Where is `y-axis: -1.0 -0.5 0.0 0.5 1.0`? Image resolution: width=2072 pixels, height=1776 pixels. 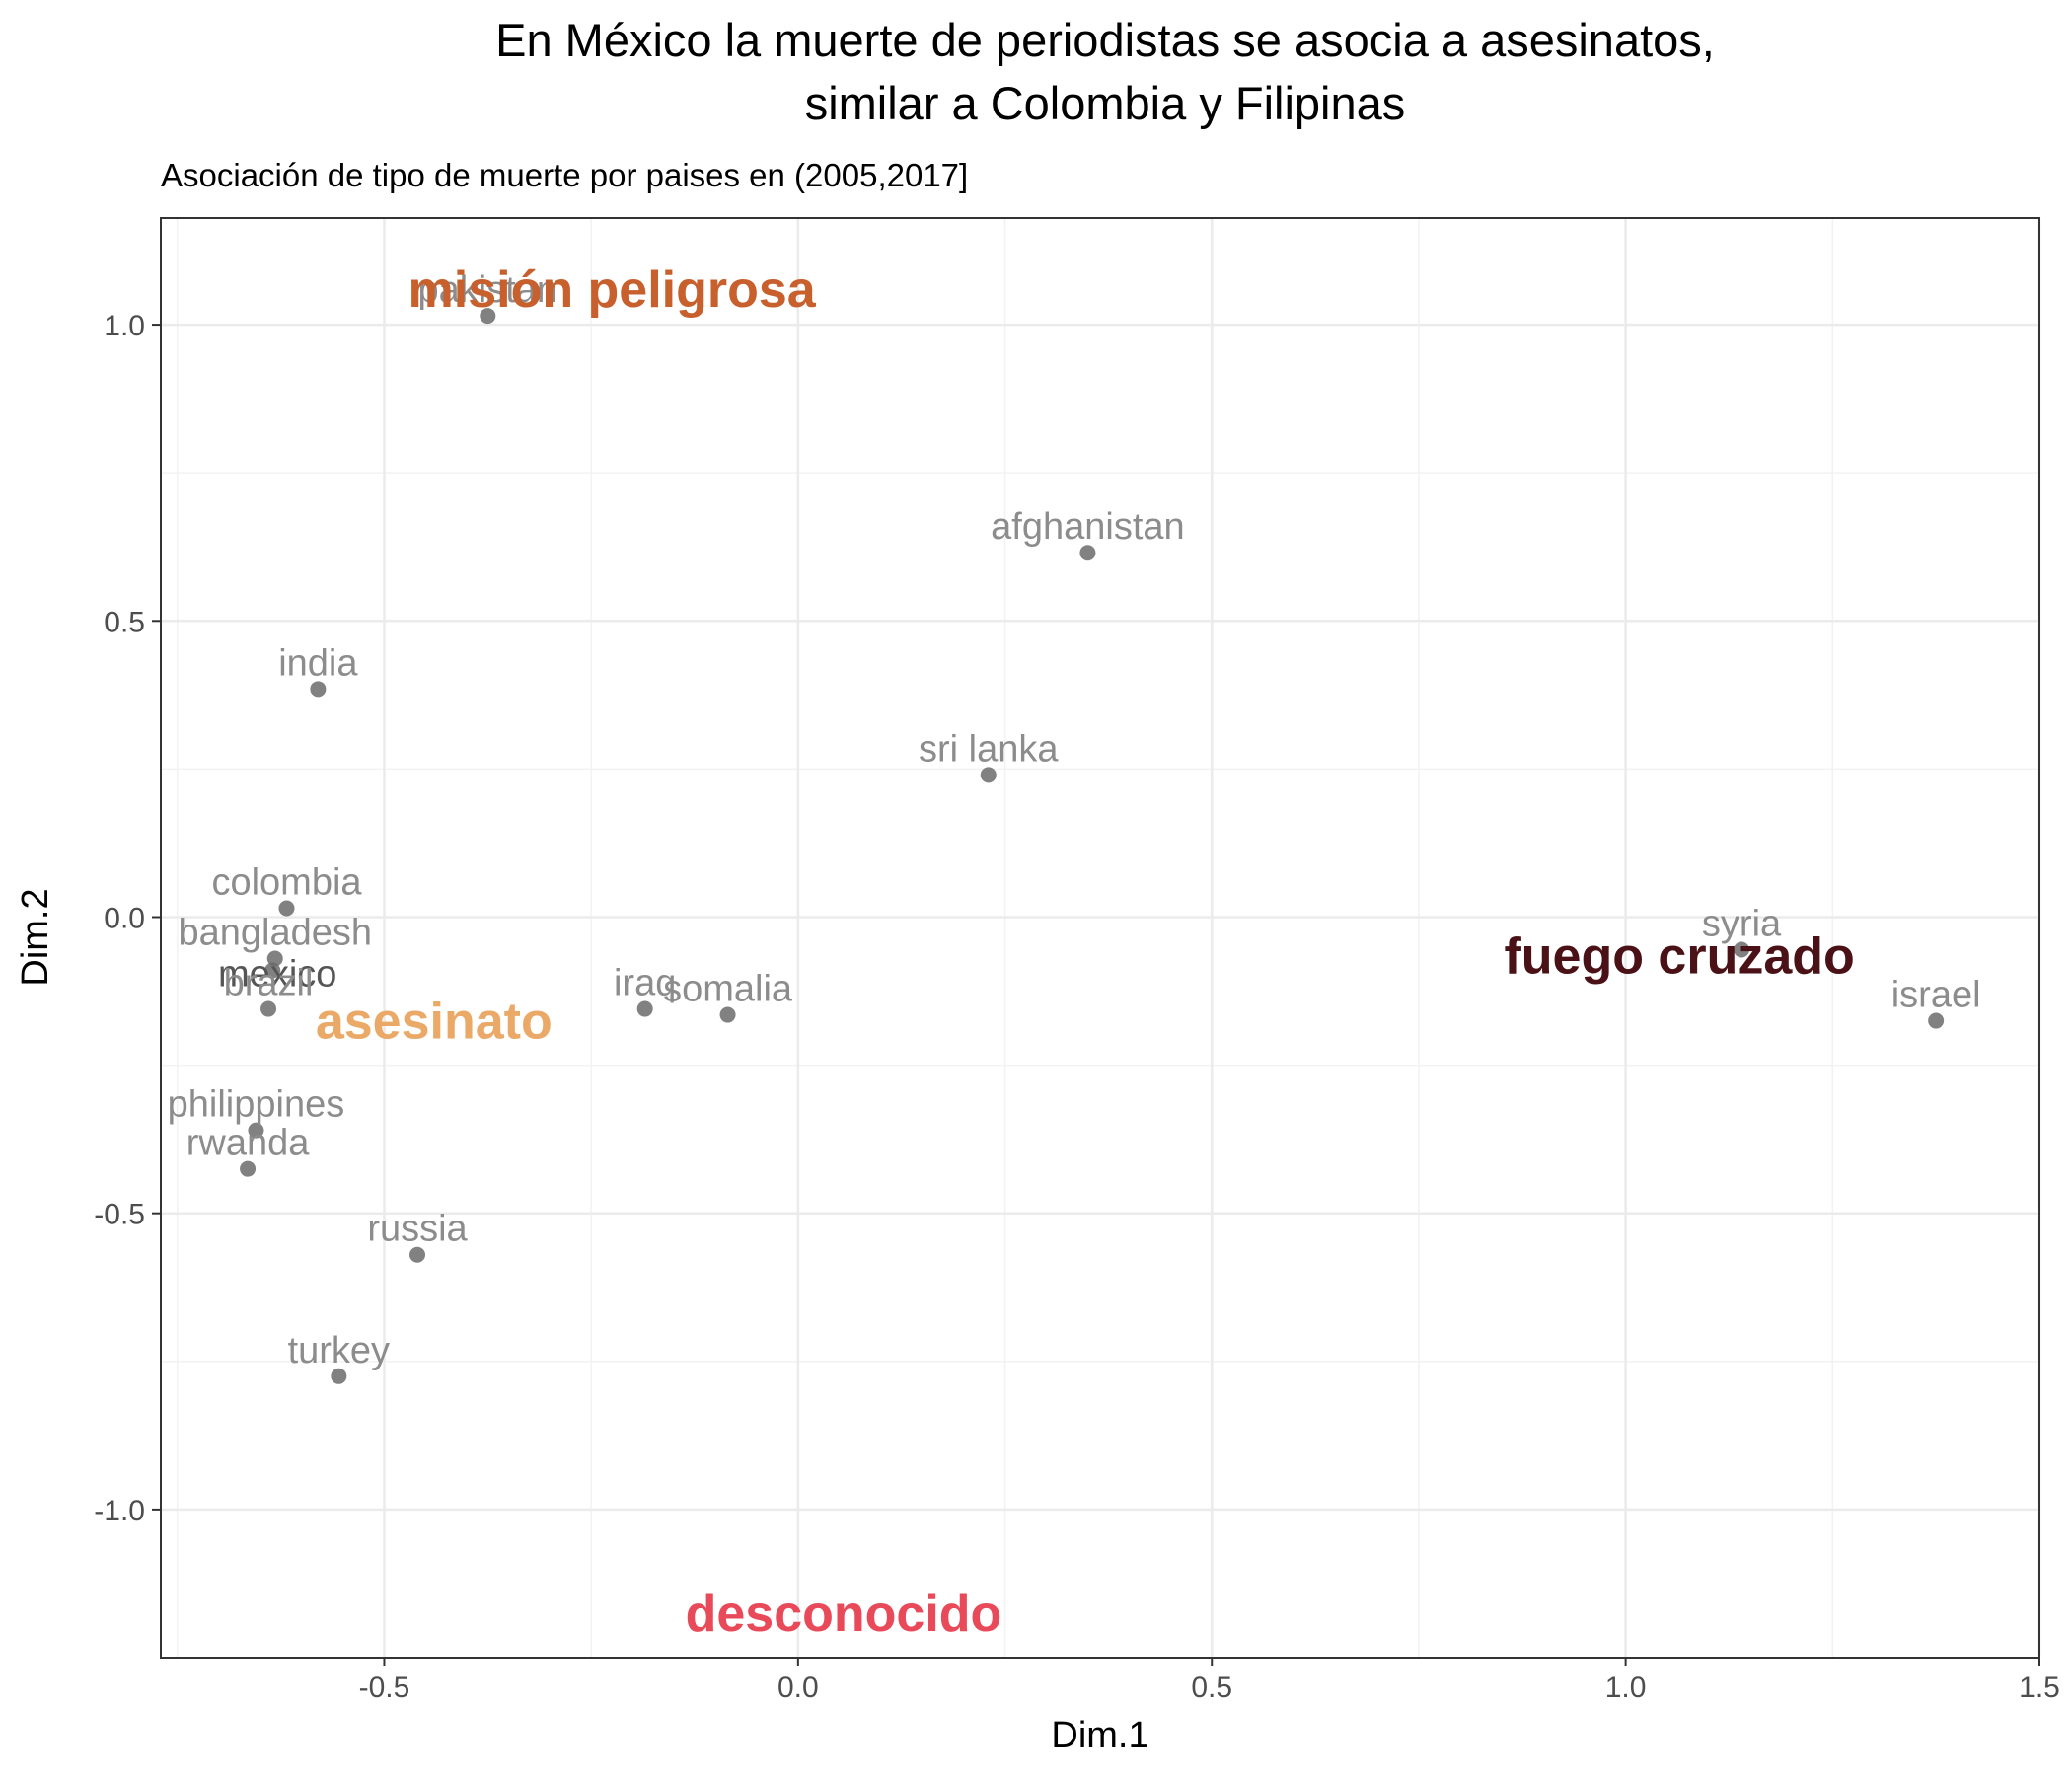 y-axis: -1.0 -0.5 0.0 0.5 1.0 is located at coordinates (128, 918).